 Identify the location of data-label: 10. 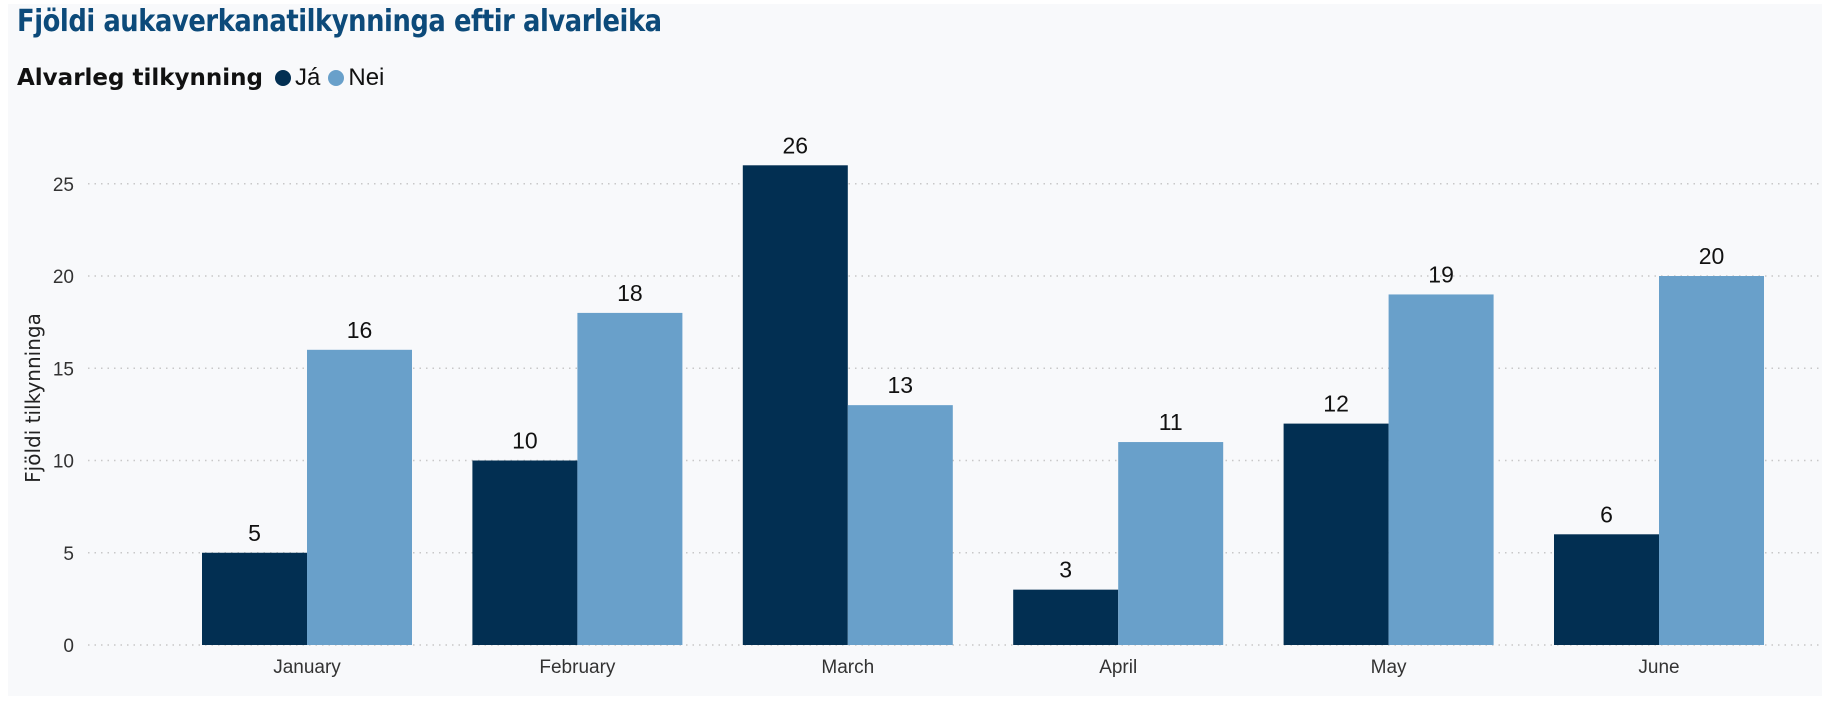
(525, 441).